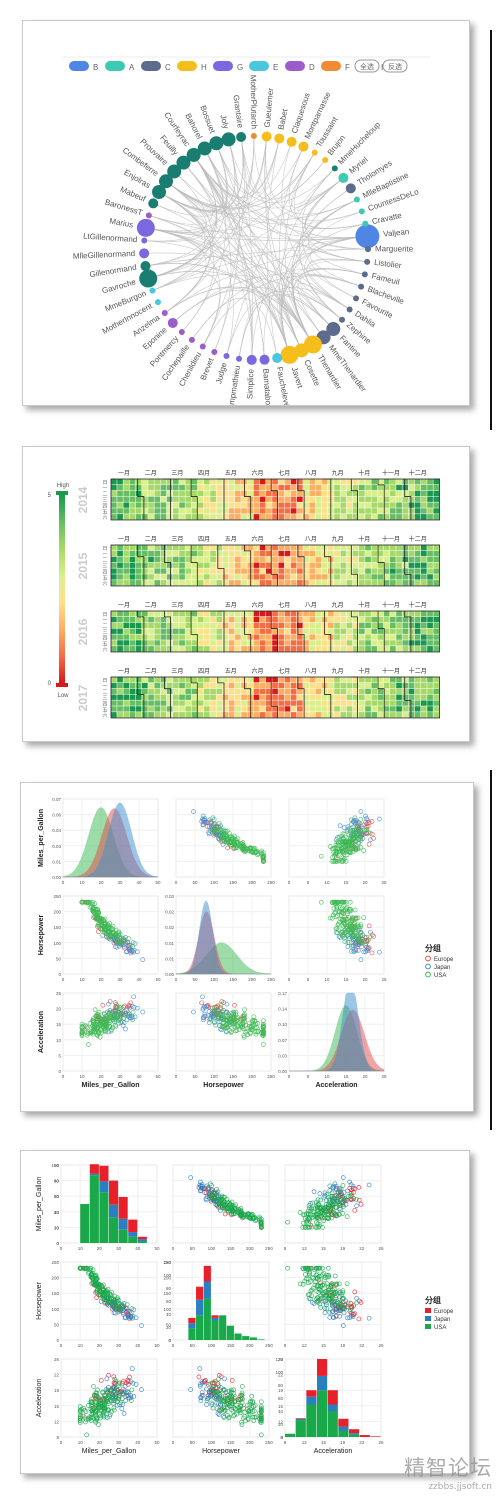 This screenshot has width=500, height=1500. What do you see at coordinates (144, 253) in the screenshot?
I see `node-MlleGillenormand` at bounding box center [144, 253].